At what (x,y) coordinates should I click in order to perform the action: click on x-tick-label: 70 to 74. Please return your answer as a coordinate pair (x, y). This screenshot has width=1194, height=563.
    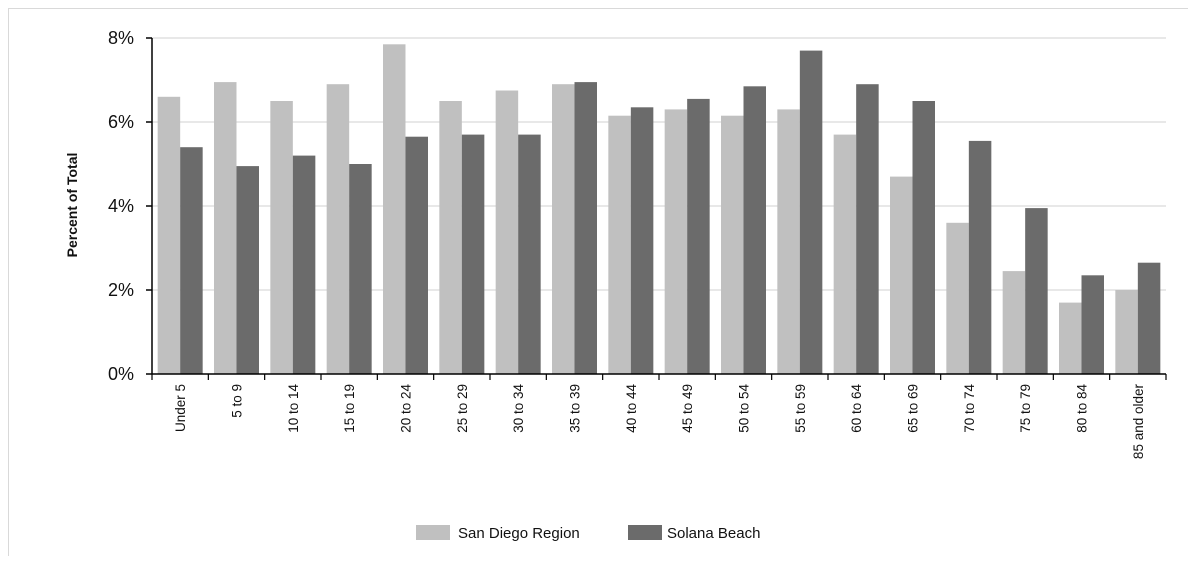
    Looking at the image, I should click on (969, 408).